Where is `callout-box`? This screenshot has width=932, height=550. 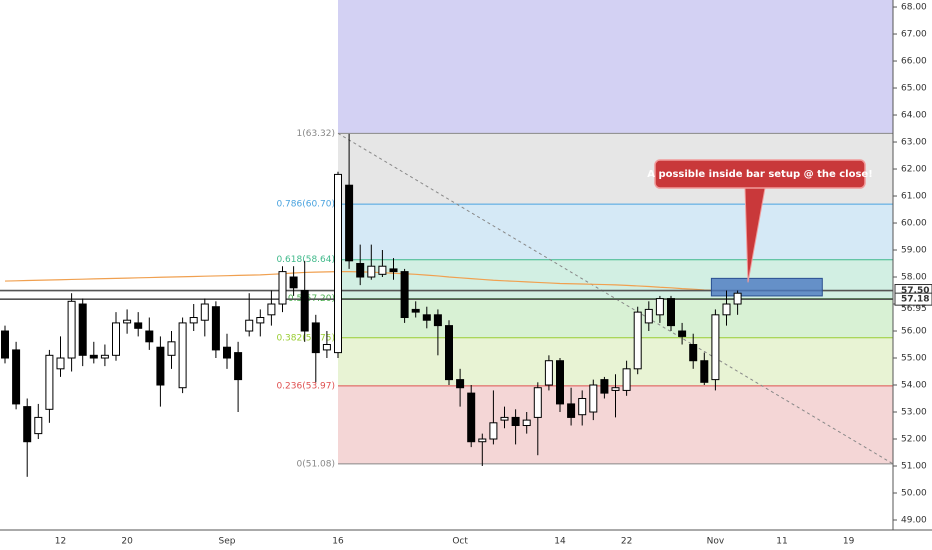
callout-box is located at coordinates (760, 174).